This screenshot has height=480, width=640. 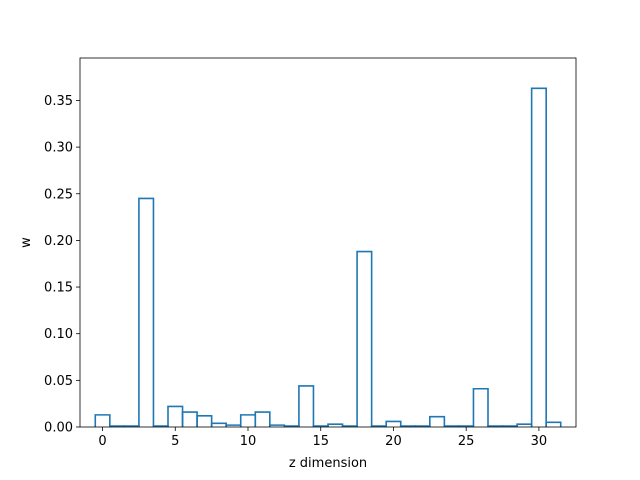 What do you see at coordinates (102, 441) in the screenshot?
I see `x-tick-label: 0` at bounding box center [102, 441].